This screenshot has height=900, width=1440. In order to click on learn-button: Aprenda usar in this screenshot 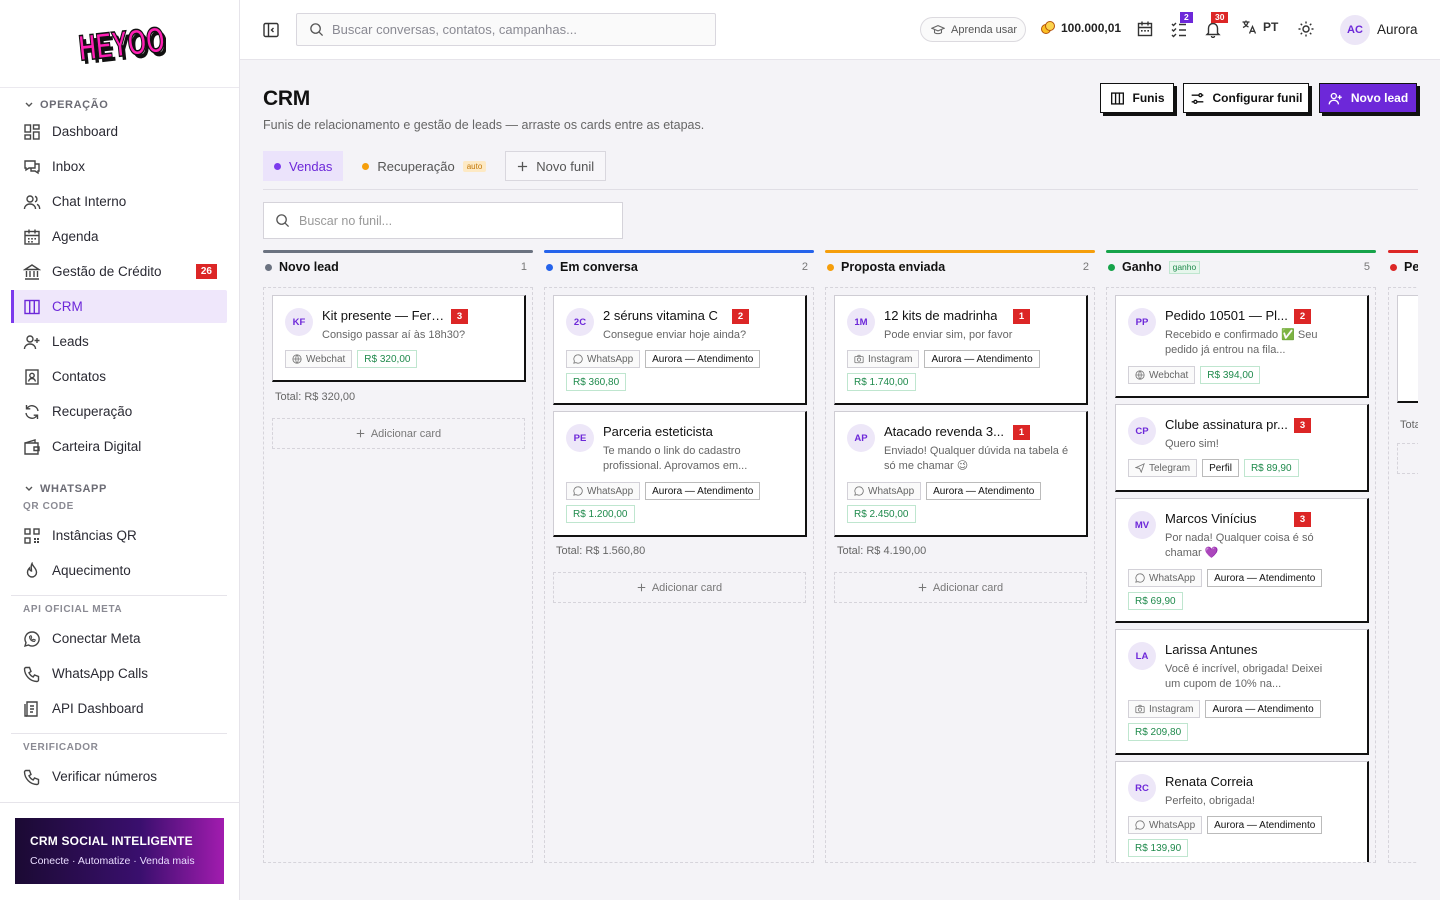, I will do `click(973, 29)`.